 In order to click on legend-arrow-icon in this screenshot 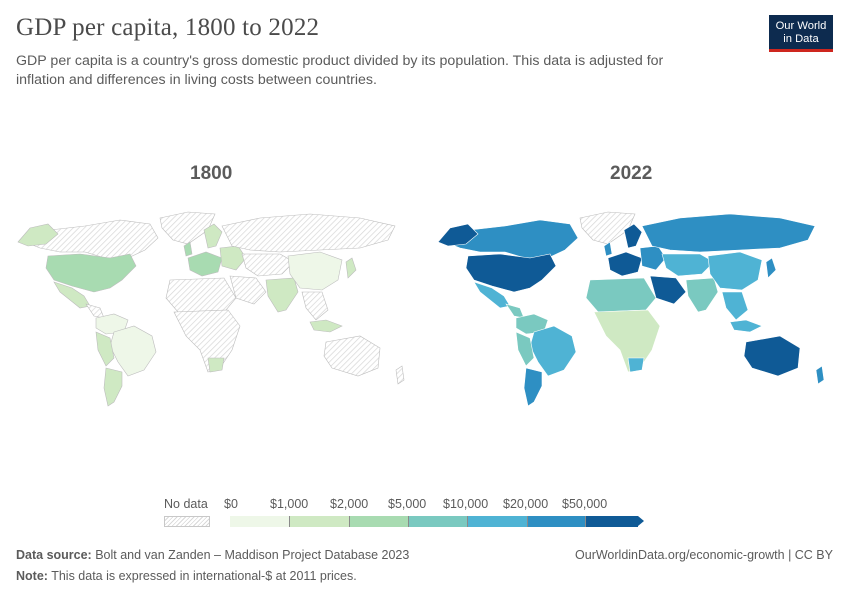, I will do `click(641, 521)`.